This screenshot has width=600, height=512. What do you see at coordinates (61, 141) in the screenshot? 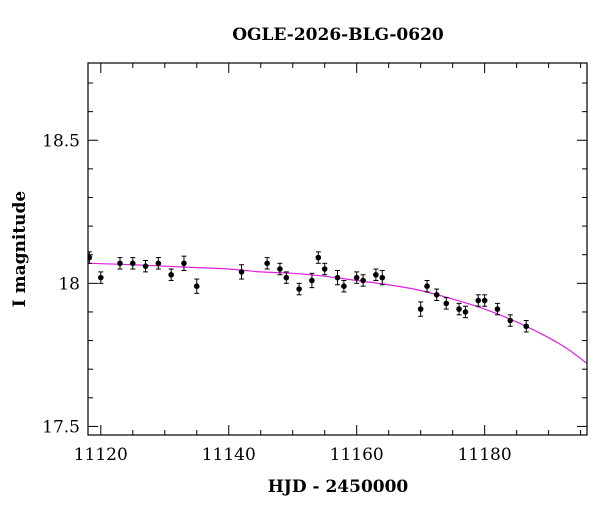
I see `y-tick-label: 18.5` at bounding box center [61, 141].